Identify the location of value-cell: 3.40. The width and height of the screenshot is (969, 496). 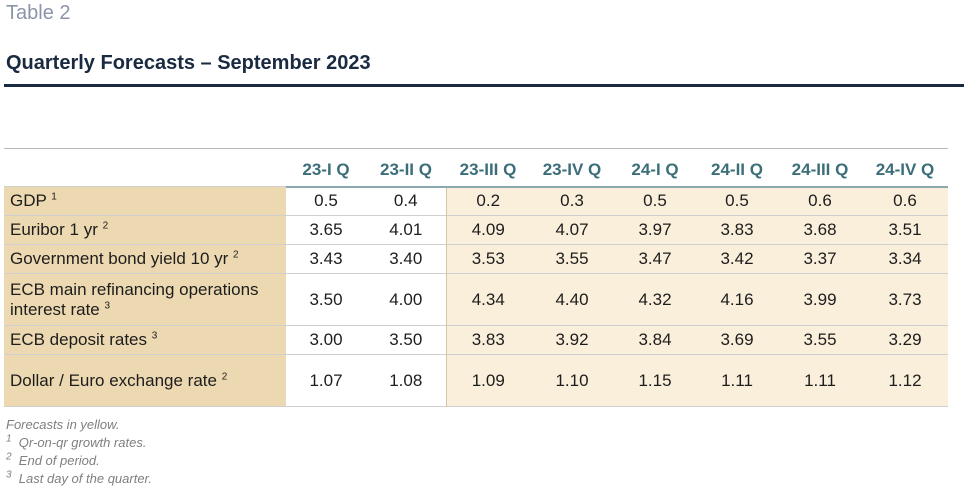
(406, 258).